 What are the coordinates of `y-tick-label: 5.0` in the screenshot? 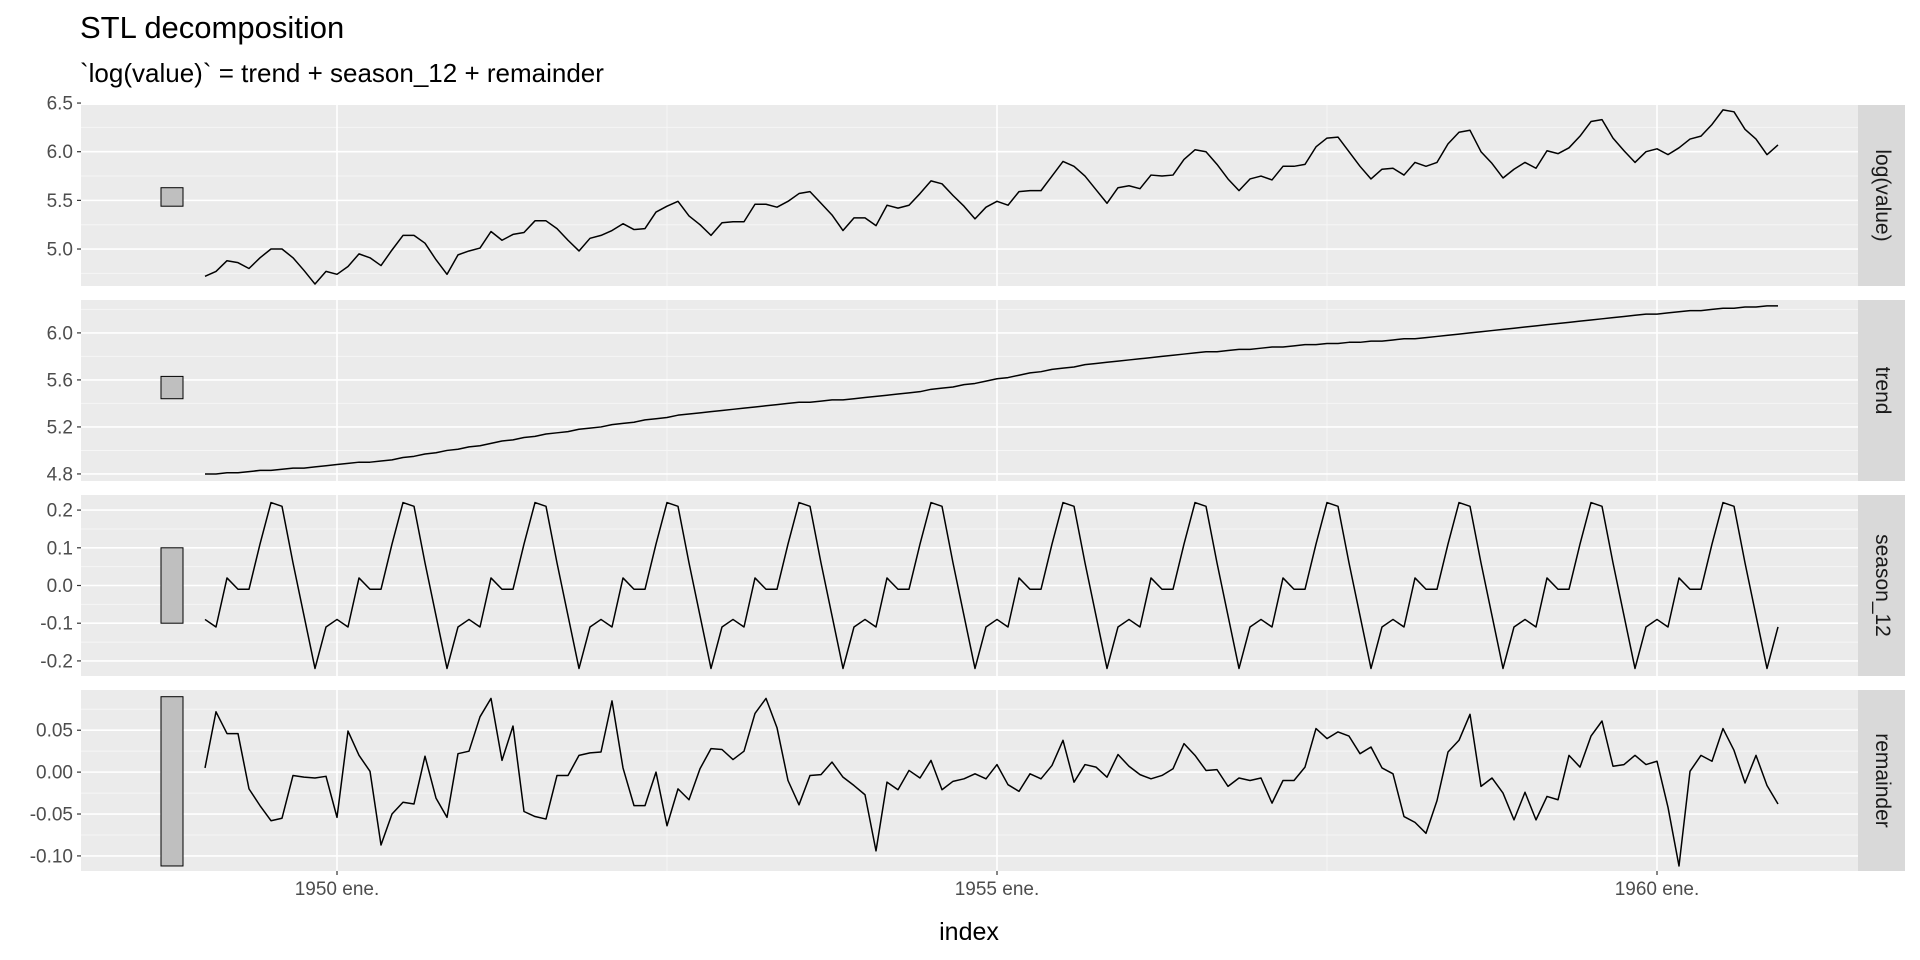 It's located at (60, 250).